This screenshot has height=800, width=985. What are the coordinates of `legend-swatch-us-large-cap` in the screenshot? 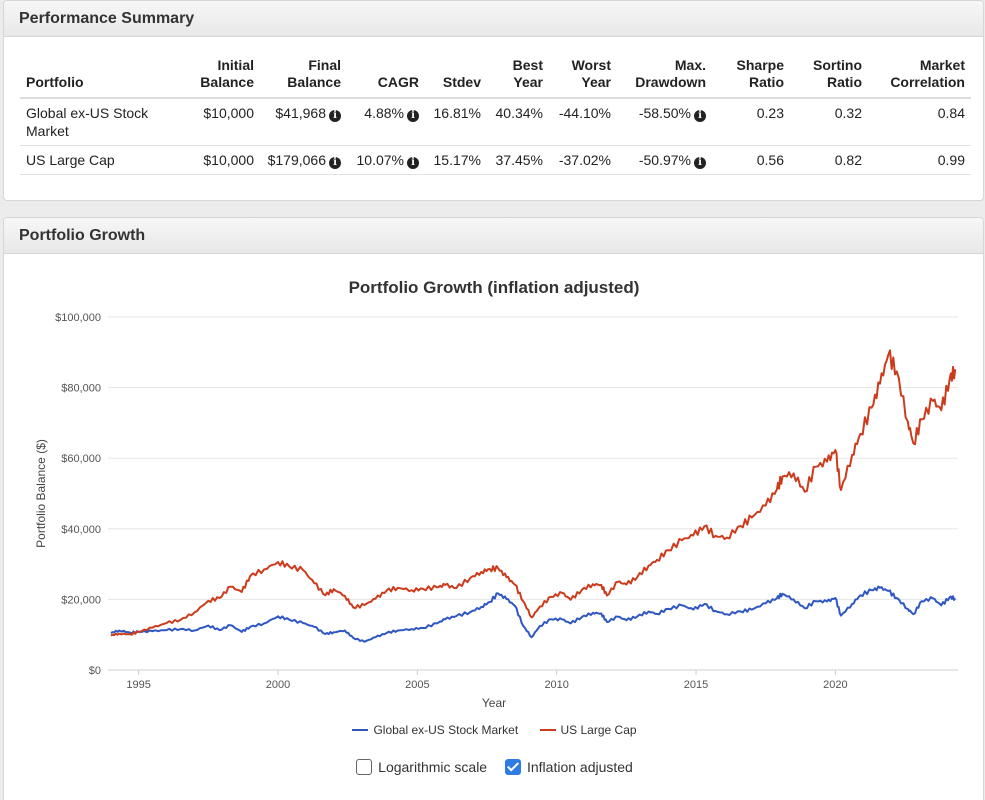 It's located at (547, 730).